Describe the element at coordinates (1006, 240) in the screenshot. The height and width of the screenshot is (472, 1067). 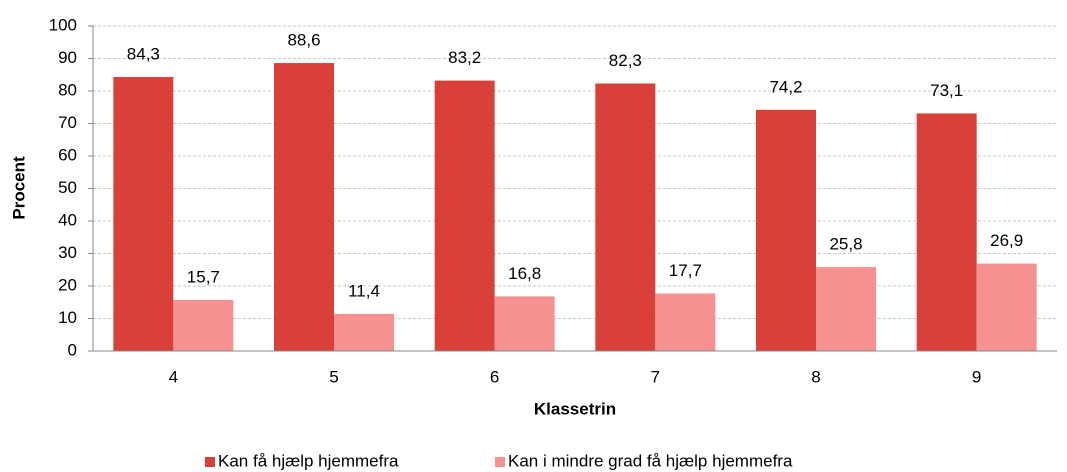
I see `value-label: 26,9` at that location.